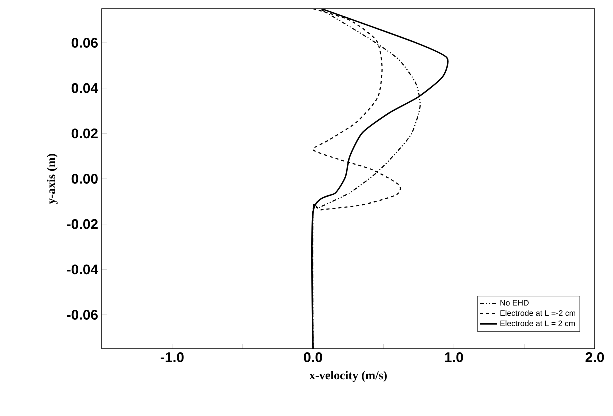 Image resolution: width=613 pixels, height=416 pixels. What do you see at coordinates (313, 357) in the screenshot?
I see `x-tick-label: 0.0` at bounding box center [313, 357].